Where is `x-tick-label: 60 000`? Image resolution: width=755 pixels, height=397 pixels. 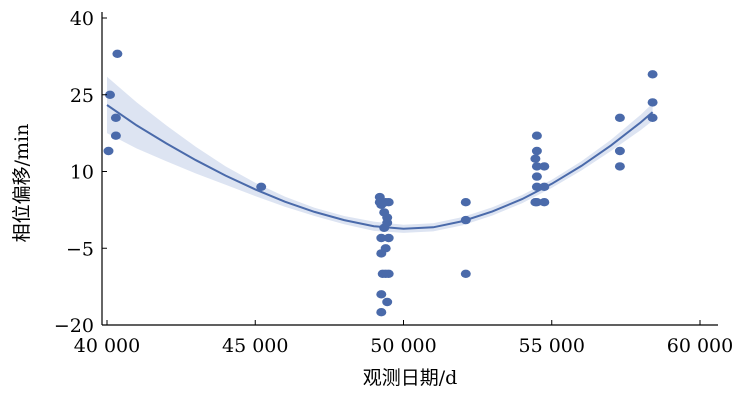 x-tick-label: 60 000 is located at coordinates (700, 346).